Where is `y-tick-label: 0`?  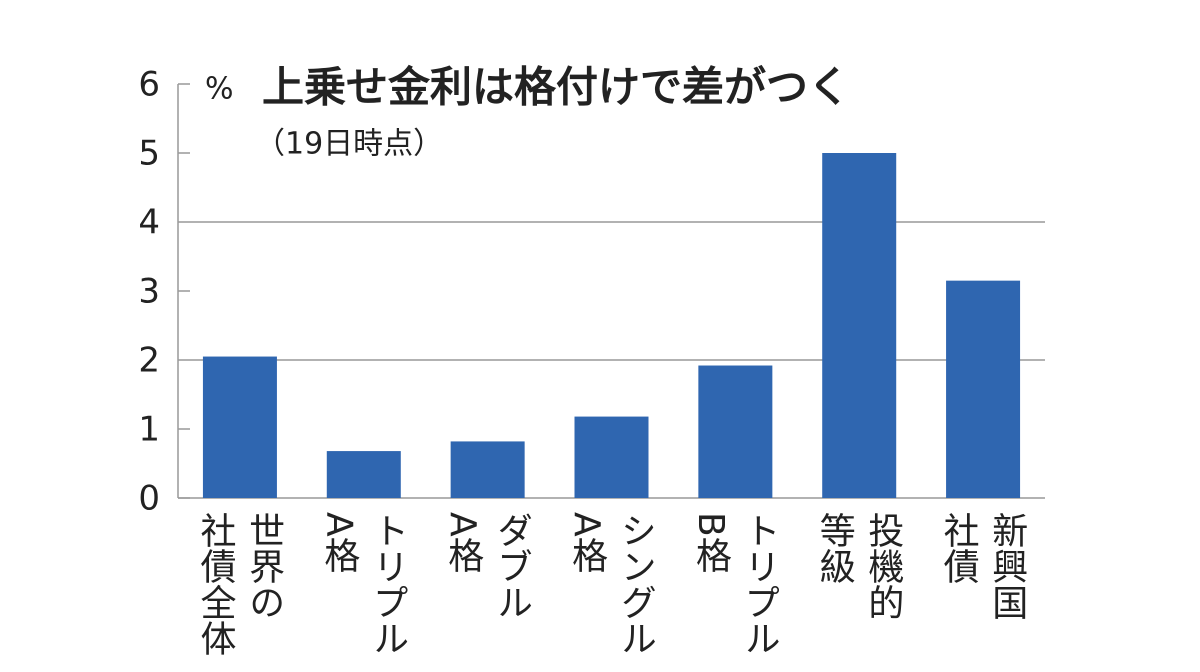
y-tick-label: 0 is located at coordinates (149, 499).